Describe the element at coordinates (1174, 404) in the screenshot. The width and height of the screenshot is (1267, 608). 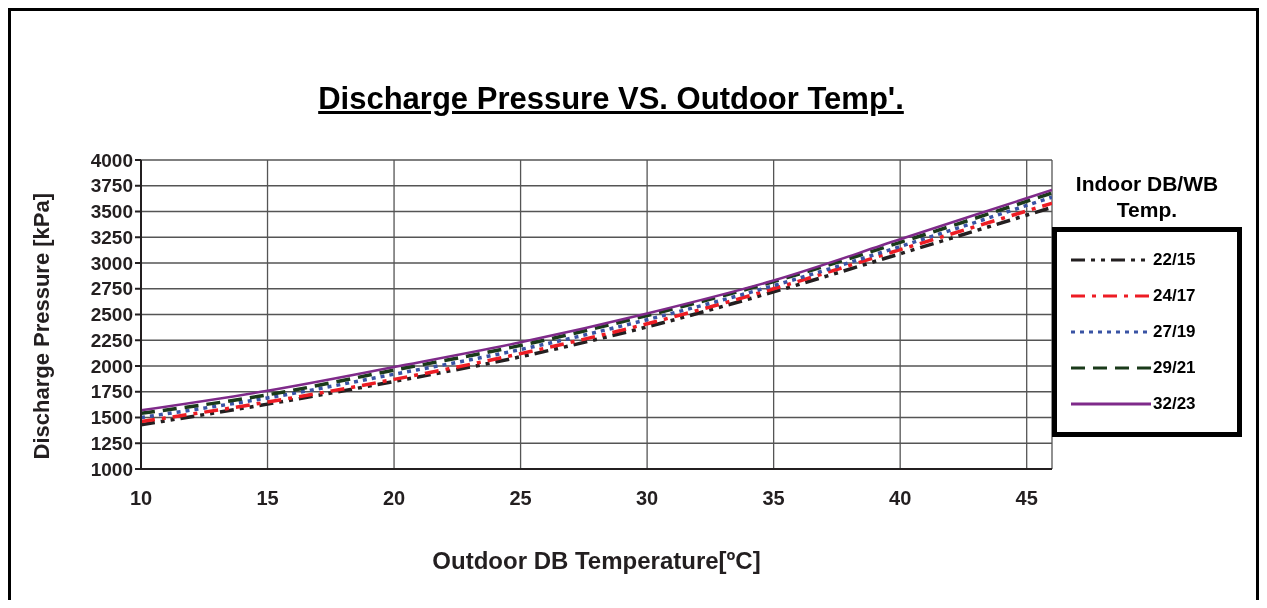
I see `legend-label: 32/23` at that location.